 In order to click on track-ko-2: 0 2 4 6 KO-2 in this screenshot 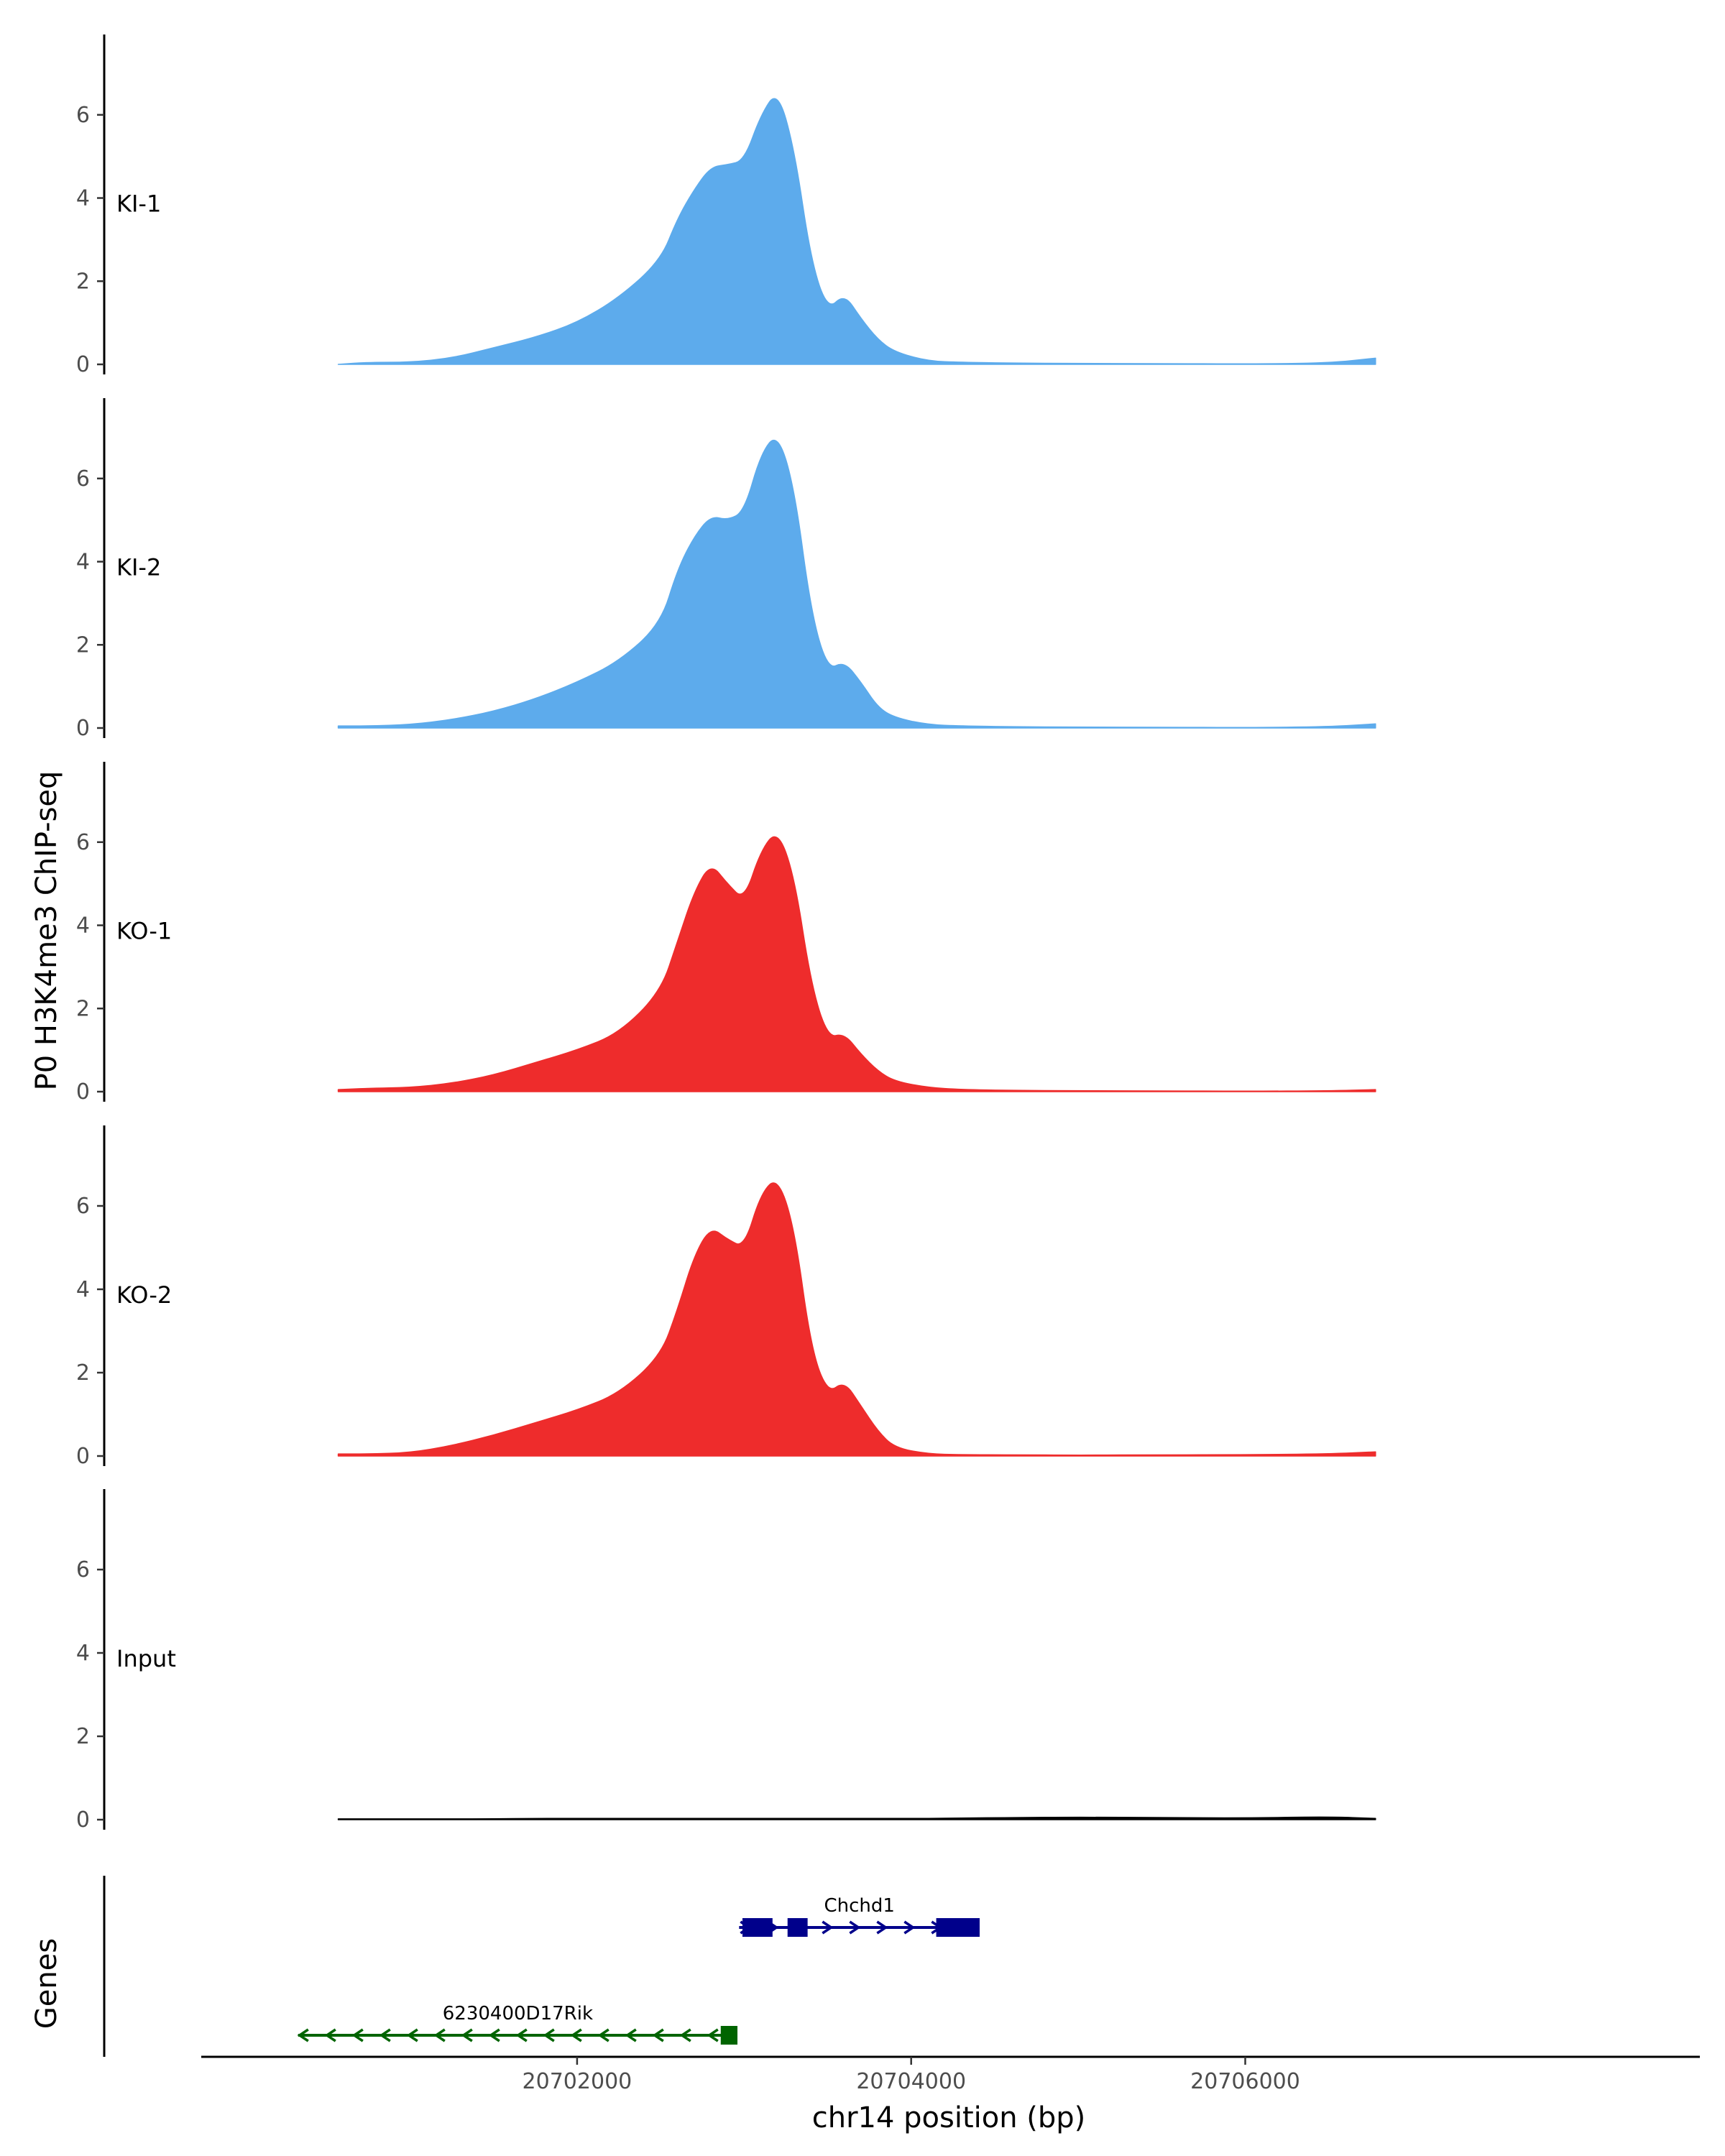, I will do `click(726, 1297)`.